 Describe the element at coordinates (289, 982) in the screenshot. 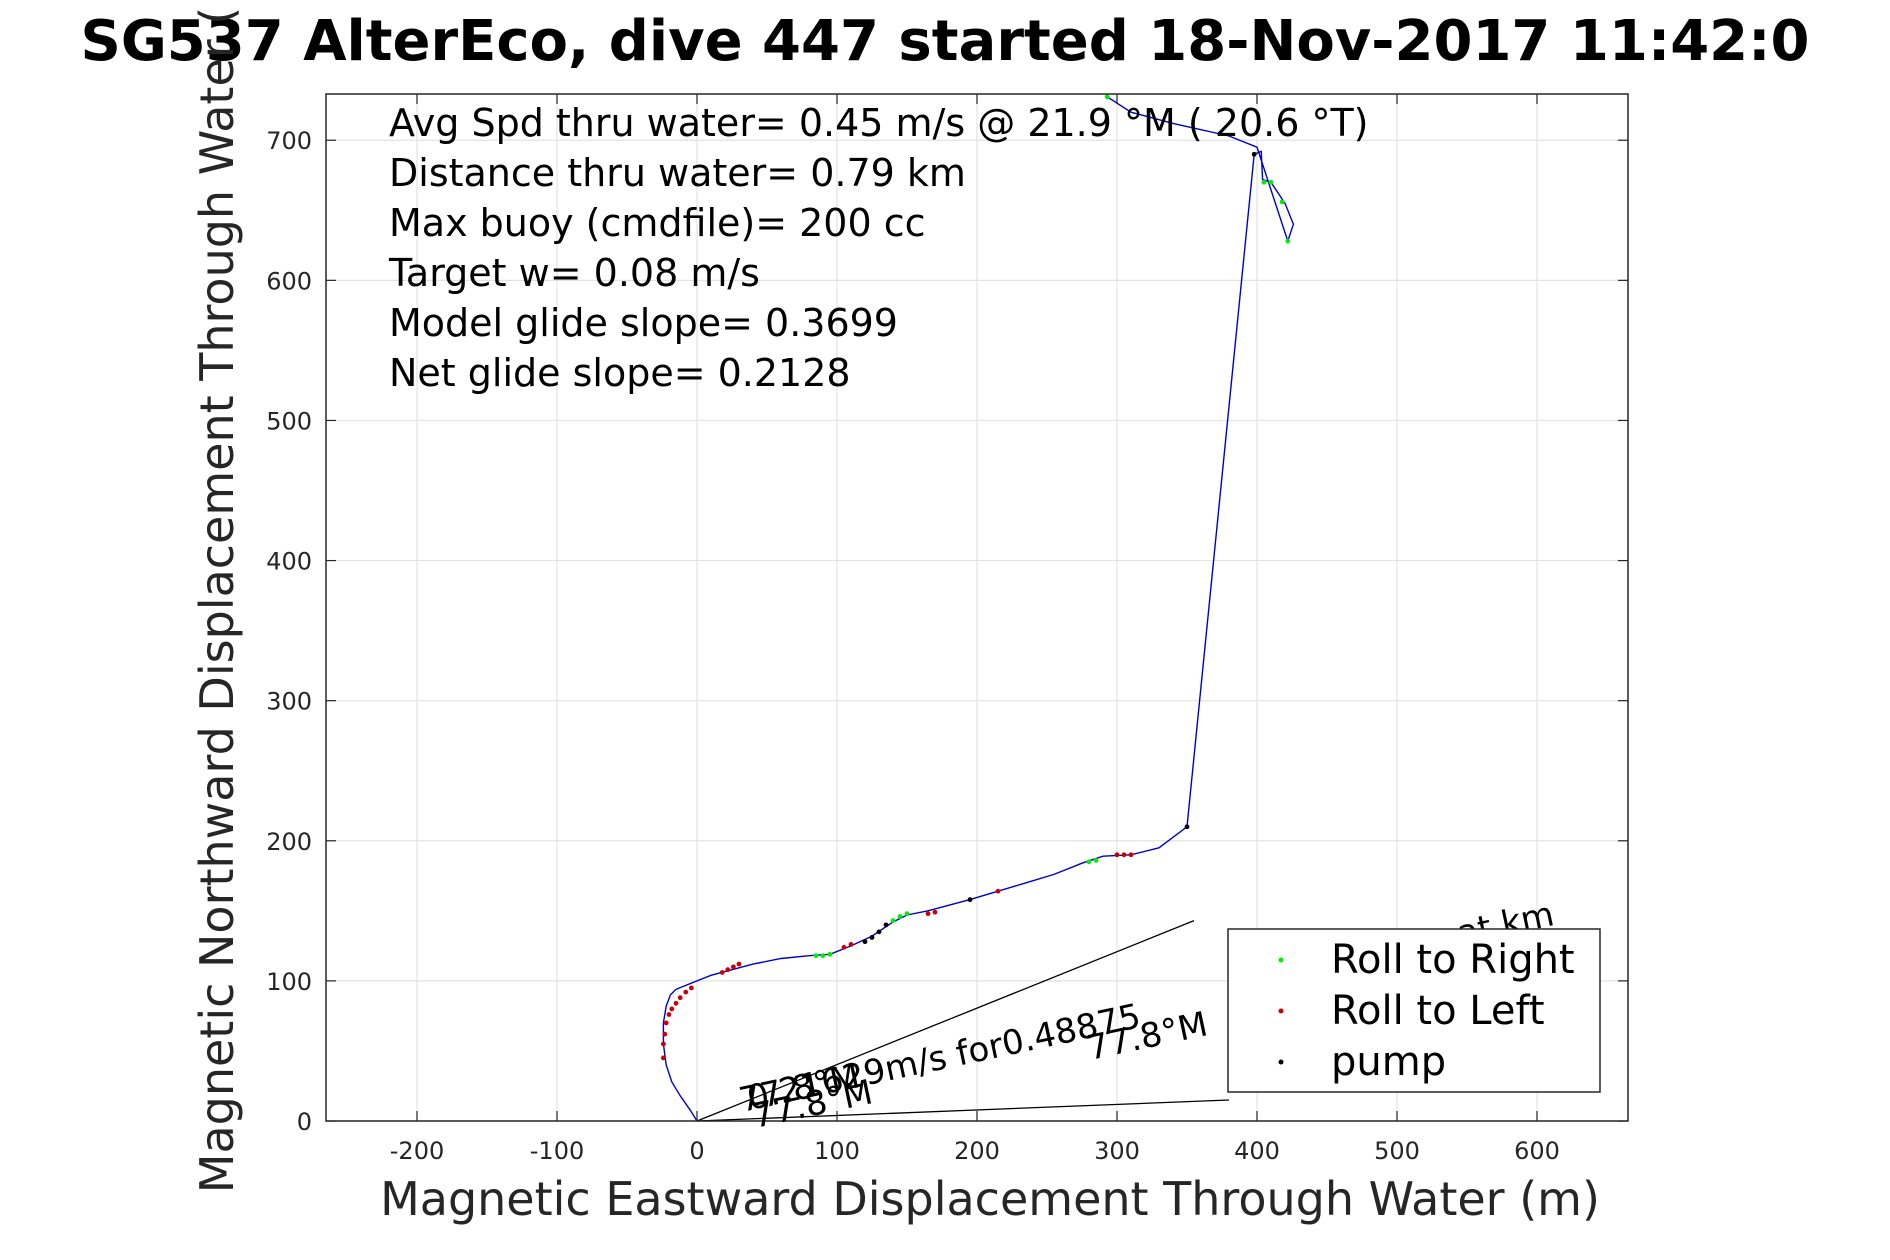

I see `y-tick-label: 100` at that location.